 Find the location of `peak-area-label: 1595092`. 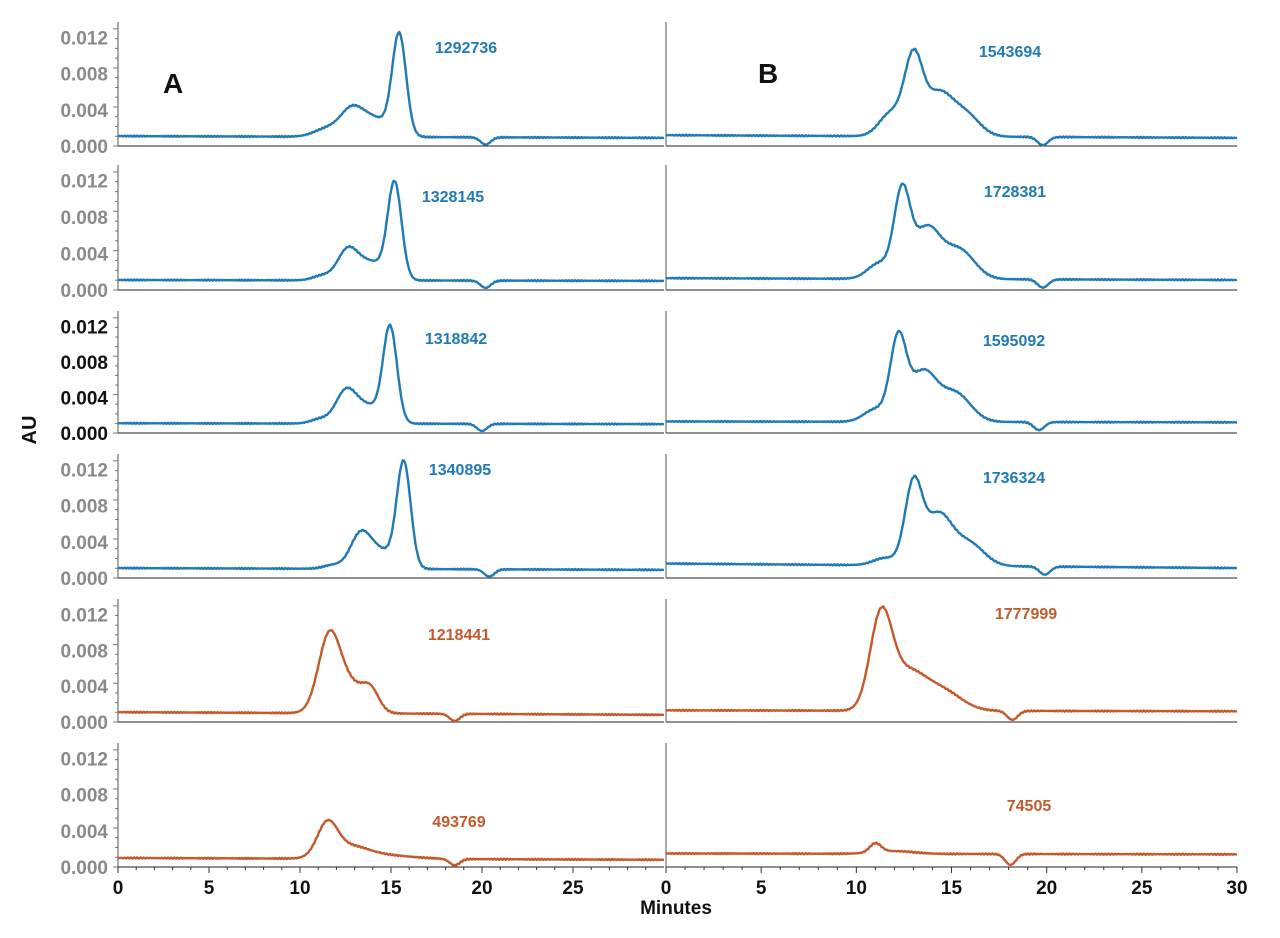

peak-area-label: 1595092 is located at coordinates (1014, 341).